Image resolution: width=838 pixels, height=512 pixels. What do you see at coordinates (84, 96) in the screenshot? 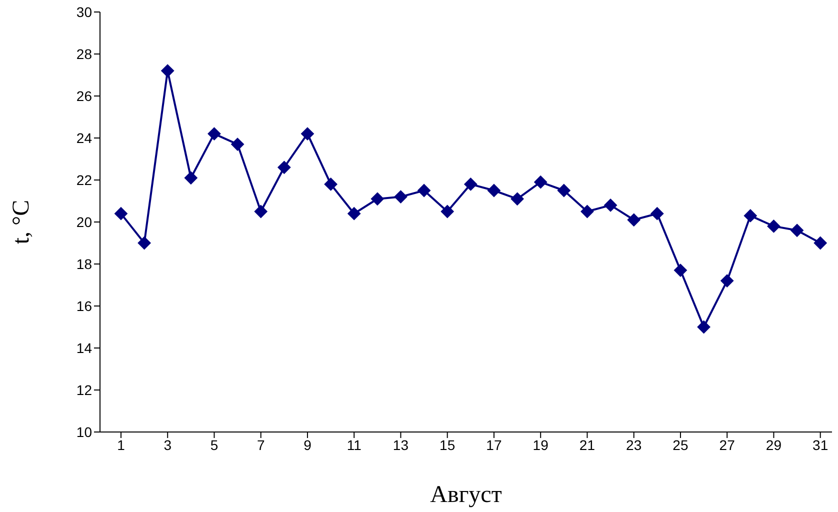
I see `y-tick-label: 26` at bounding box center [84, 96].